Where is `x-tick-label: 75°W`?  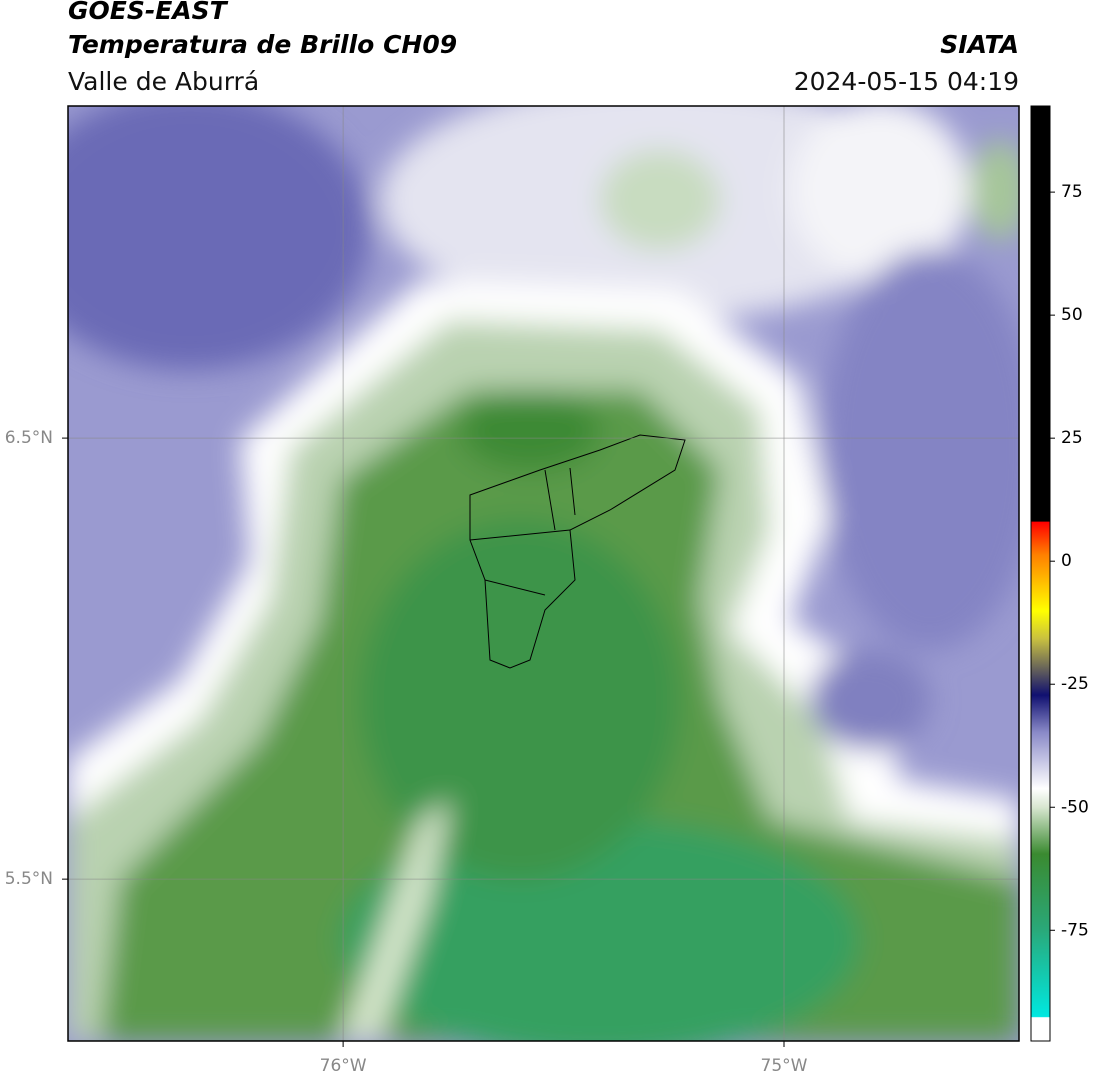
x-tick-label: 75°W is located at coordinates (784, 1066).